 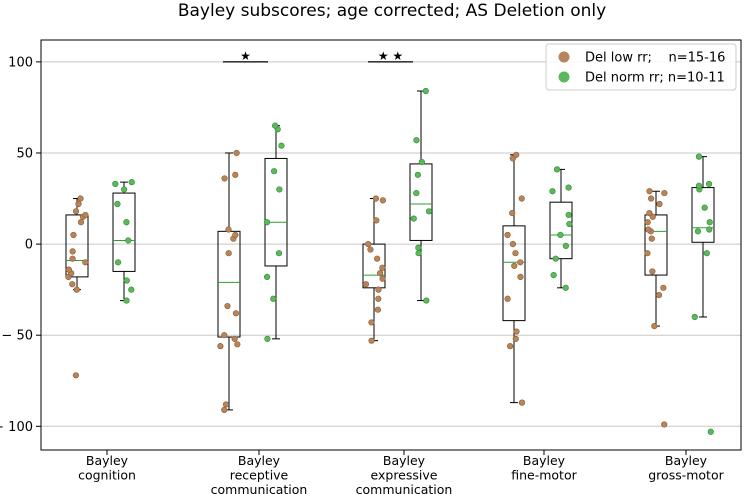 I want to click on significance-label: ★ ★, so click(x=390, y=56).